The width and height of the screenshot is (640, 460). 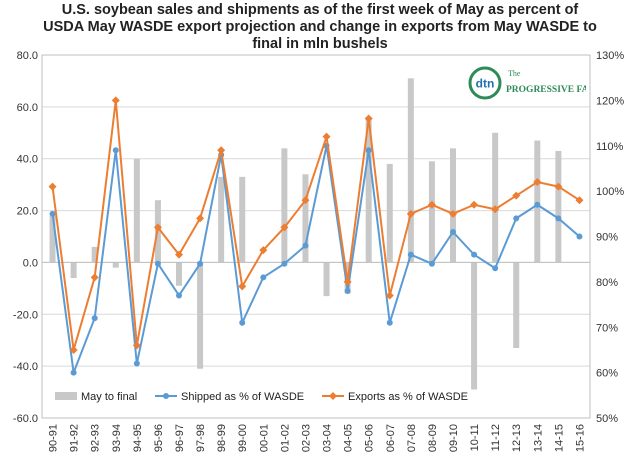 I want to click on logo-ring, so click(x=485, y=83).